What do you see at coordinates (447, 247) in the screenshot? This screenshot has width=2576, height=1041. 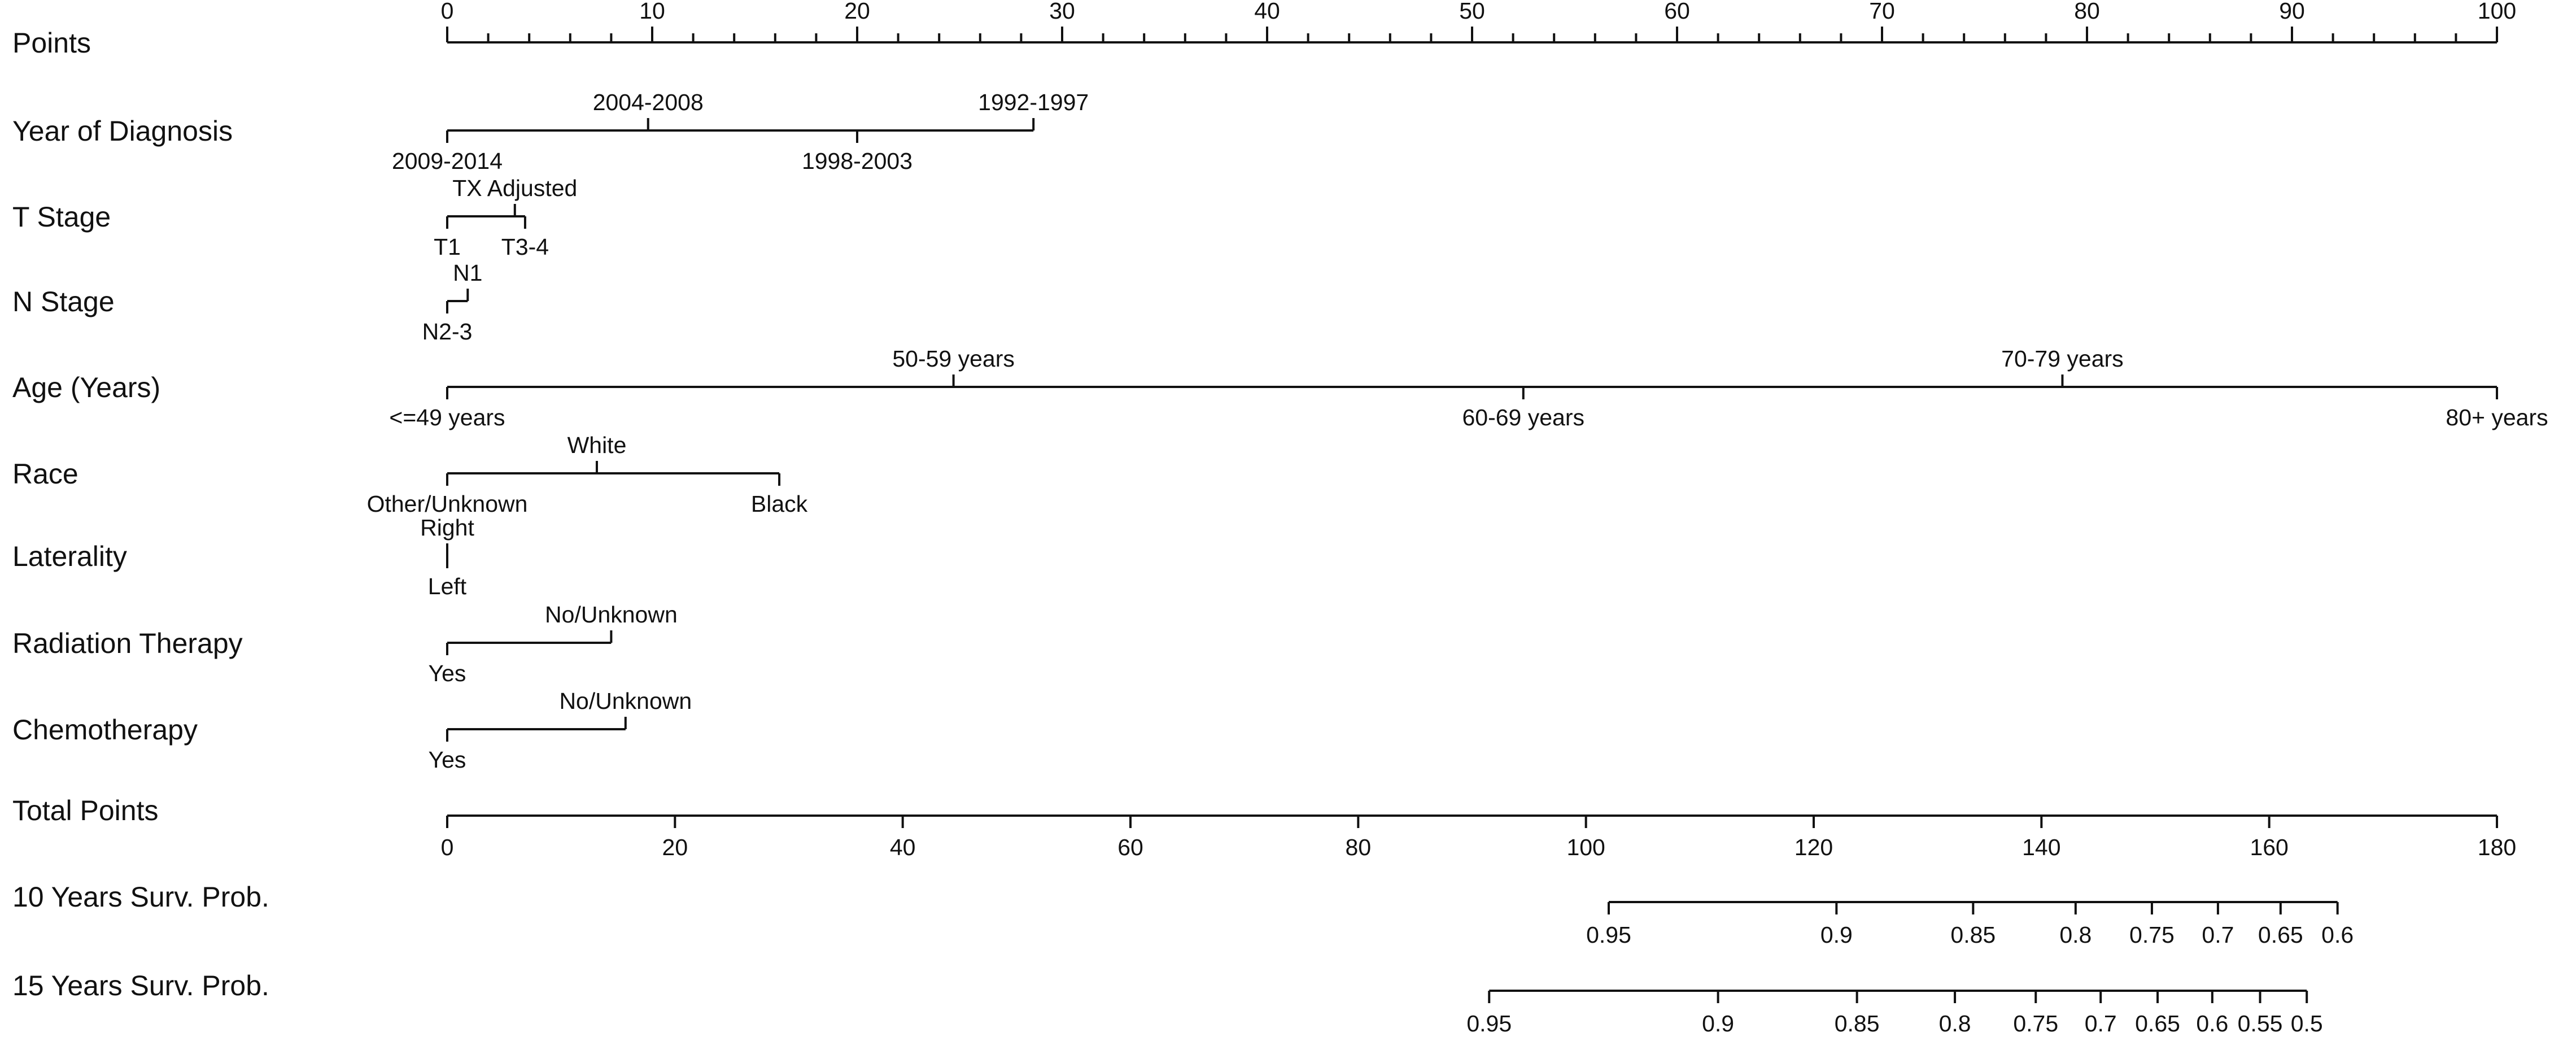 I see `level-label: T1` at bounding box center [447, 247].